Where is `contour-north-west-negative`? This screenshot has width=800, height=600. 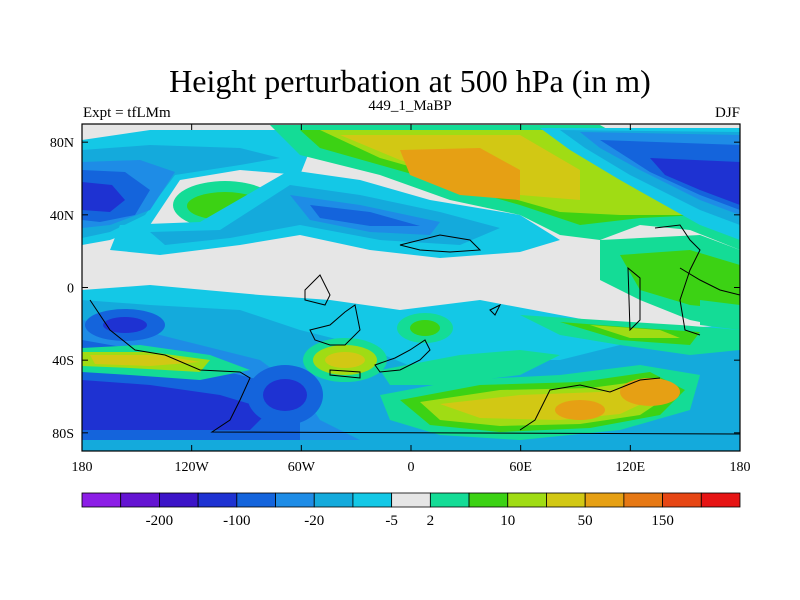 contour-north-west-negative is located at coordinates (196, 187).